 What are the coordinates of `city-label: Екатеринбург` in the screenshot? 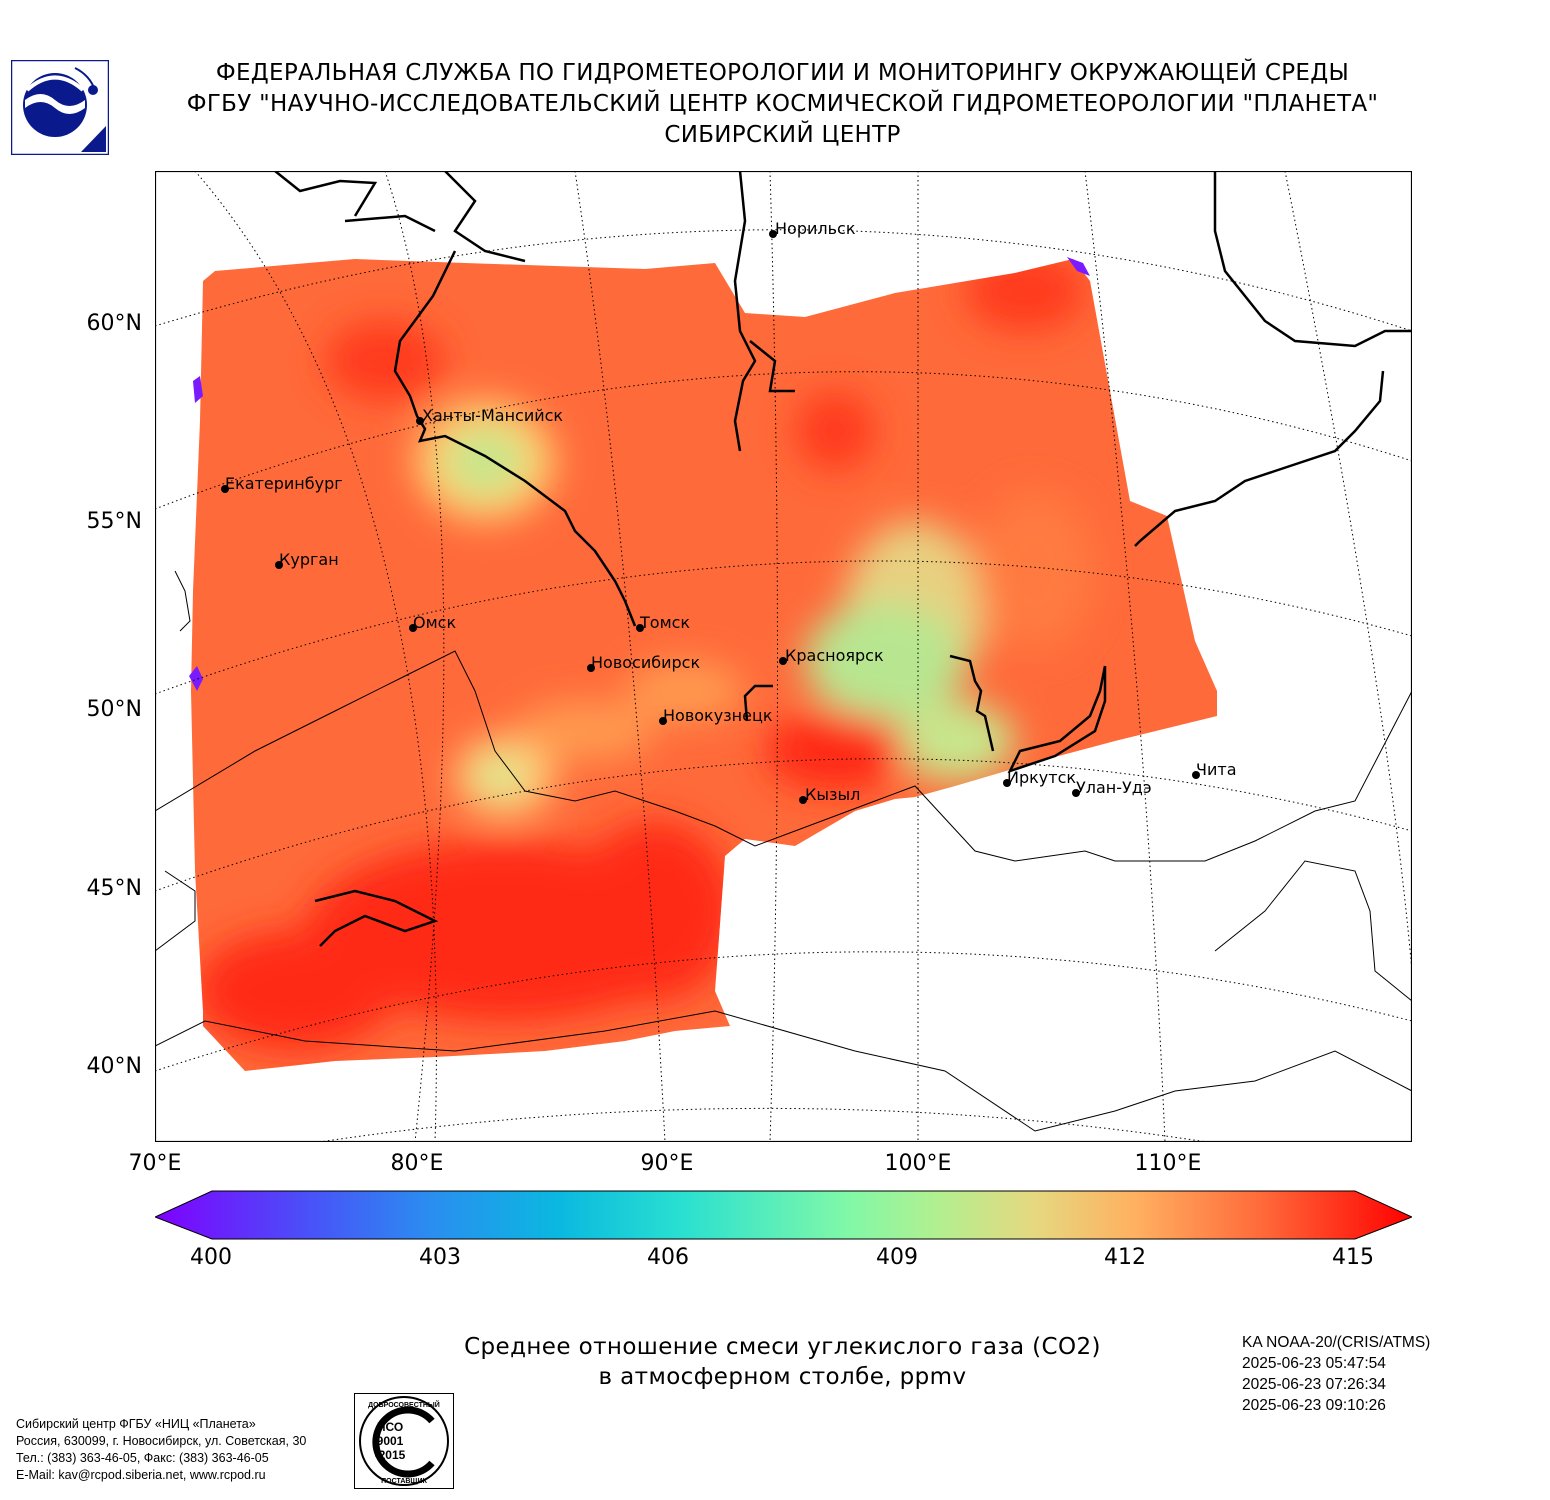 It's located at (284, 483).